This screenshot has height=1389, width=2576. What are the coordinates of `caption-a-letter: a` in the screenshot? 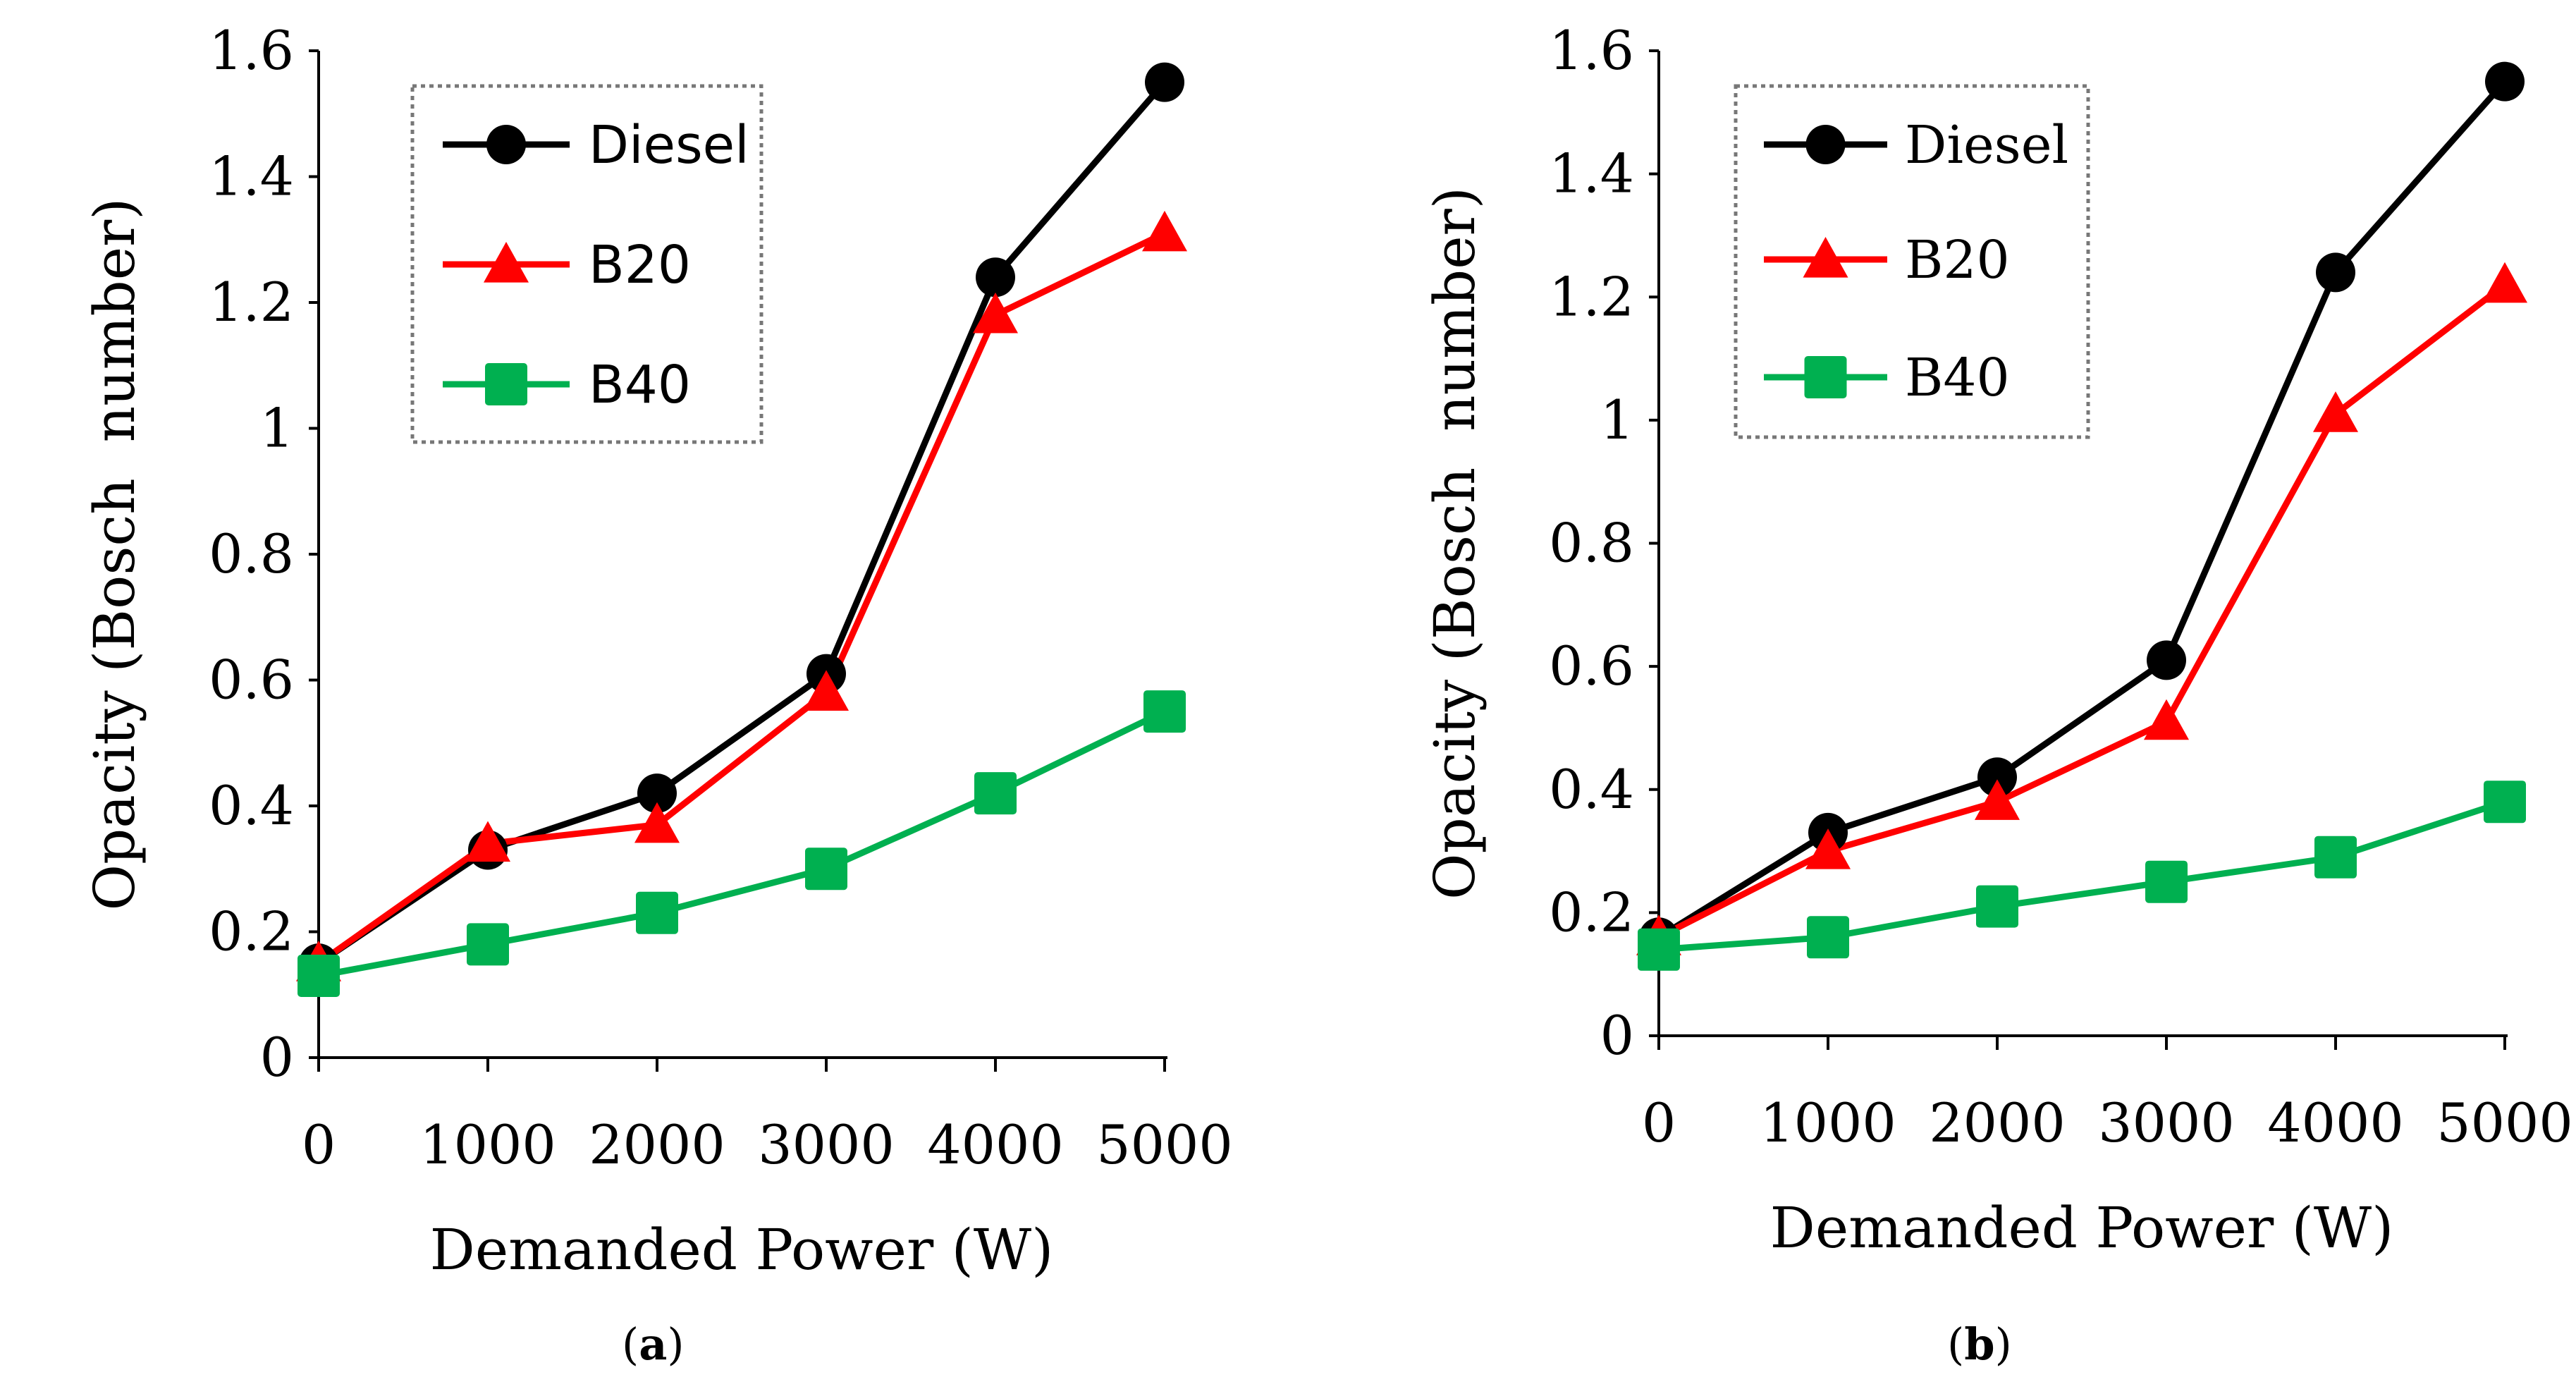 It's located at (653, 1344).